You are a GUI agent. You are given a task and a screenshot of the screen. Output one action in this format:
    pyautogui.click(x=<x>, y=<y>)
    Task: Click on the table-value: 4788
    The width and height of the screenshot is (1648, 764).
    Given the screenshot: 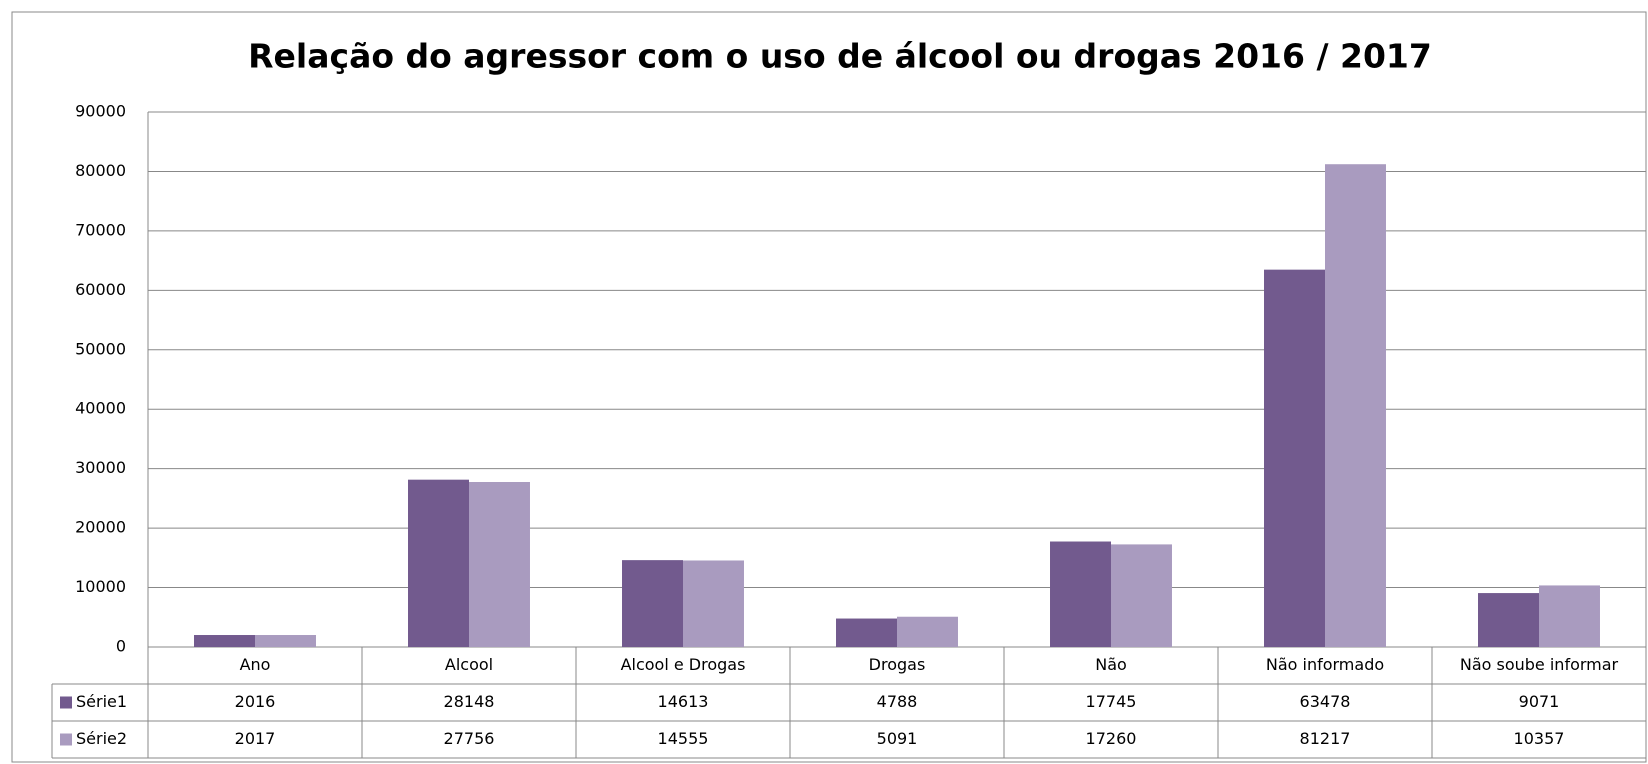 What is the action you would take?
    pyautogui.click(x=897, y=701)
    